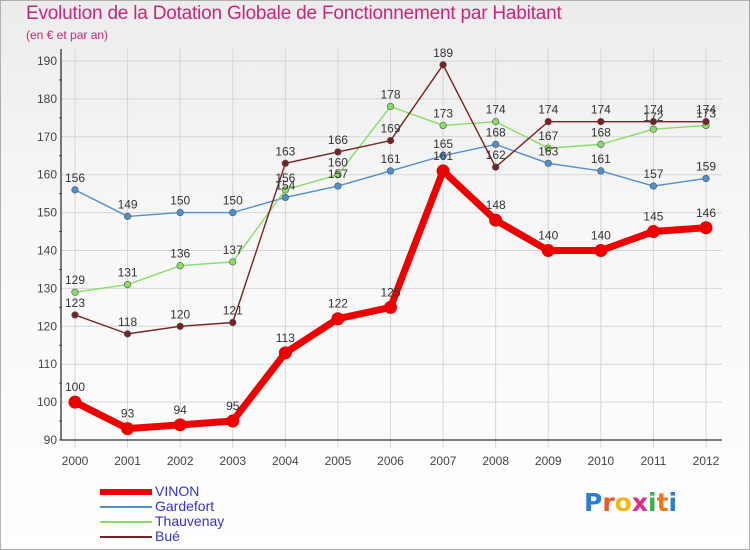  Describe the element at coordinates (608, 502) in the screenshot. I see `logo-letter: r` at that location.